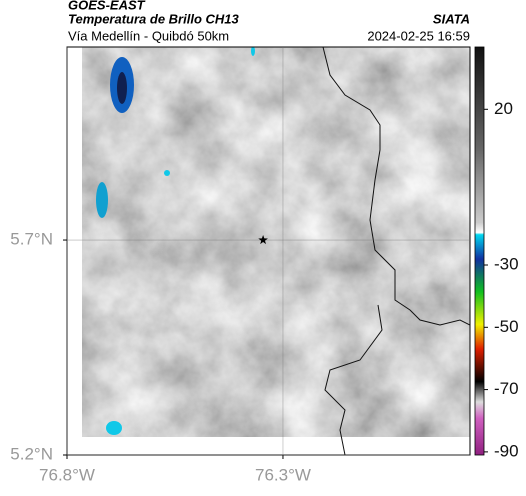  Describe the element at coordinates (154, 18) in the screenshot. I see `title: Temperatura de Brillo CH13` at that location.